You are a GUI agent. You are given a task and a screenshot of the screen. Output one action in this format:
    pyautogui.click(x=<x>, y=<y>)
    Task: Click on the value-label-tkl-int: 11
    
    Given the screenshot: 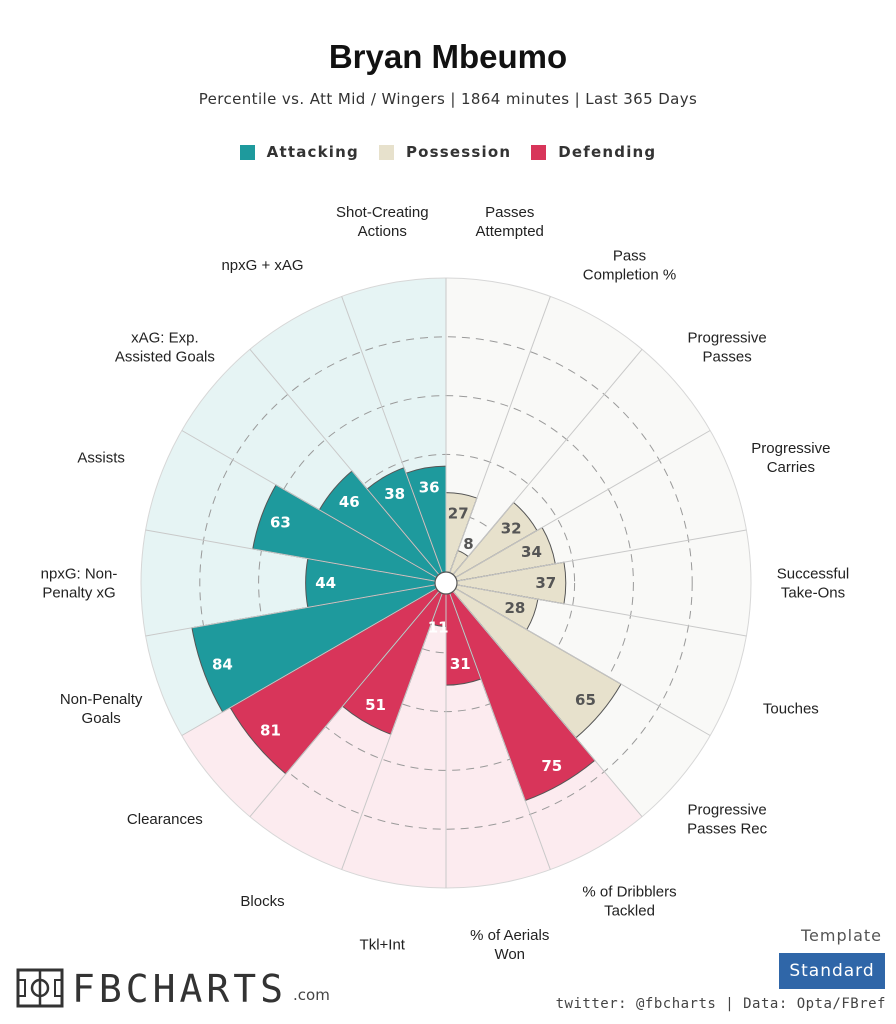 What is the action you would take?
    pyautogui.click(x=438, y=627)
    